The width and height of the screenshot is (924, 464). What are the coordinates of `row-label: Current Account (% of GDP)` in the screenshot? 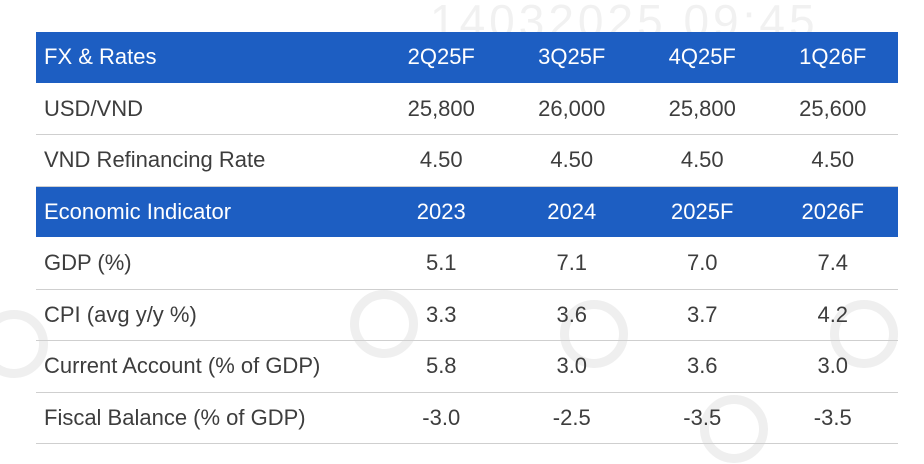 It's located at (206, 366).